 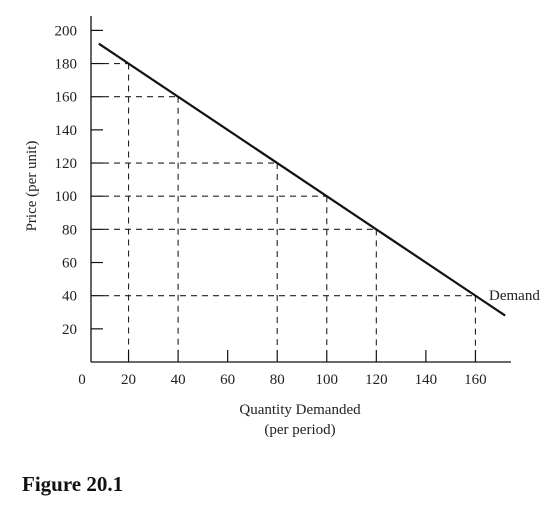 What do you see at coordinates (66, 131) in the screenshot?
I see `y-tick-label: 140` at bounding box center [66, 131].